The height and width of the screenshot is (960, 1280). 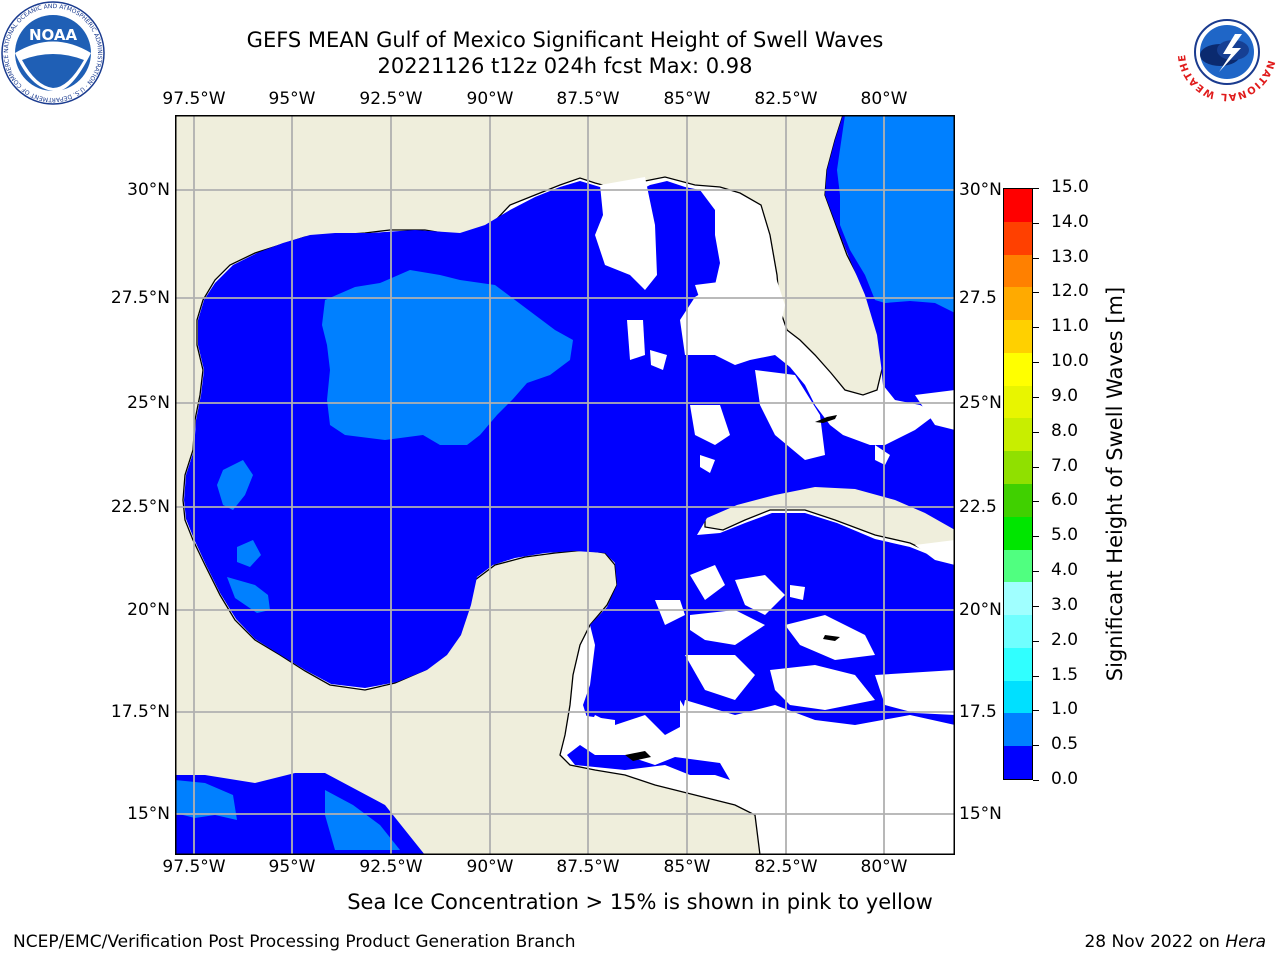 I want to click on lon-label-top: 92.5°W, so click(x=391, y=99).